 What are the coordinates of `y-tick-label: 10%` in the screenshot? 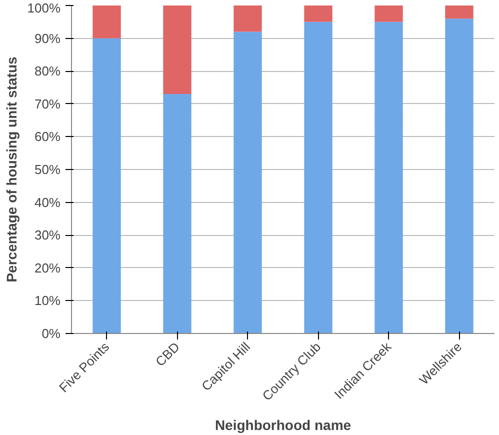 It's located at (47, 300).